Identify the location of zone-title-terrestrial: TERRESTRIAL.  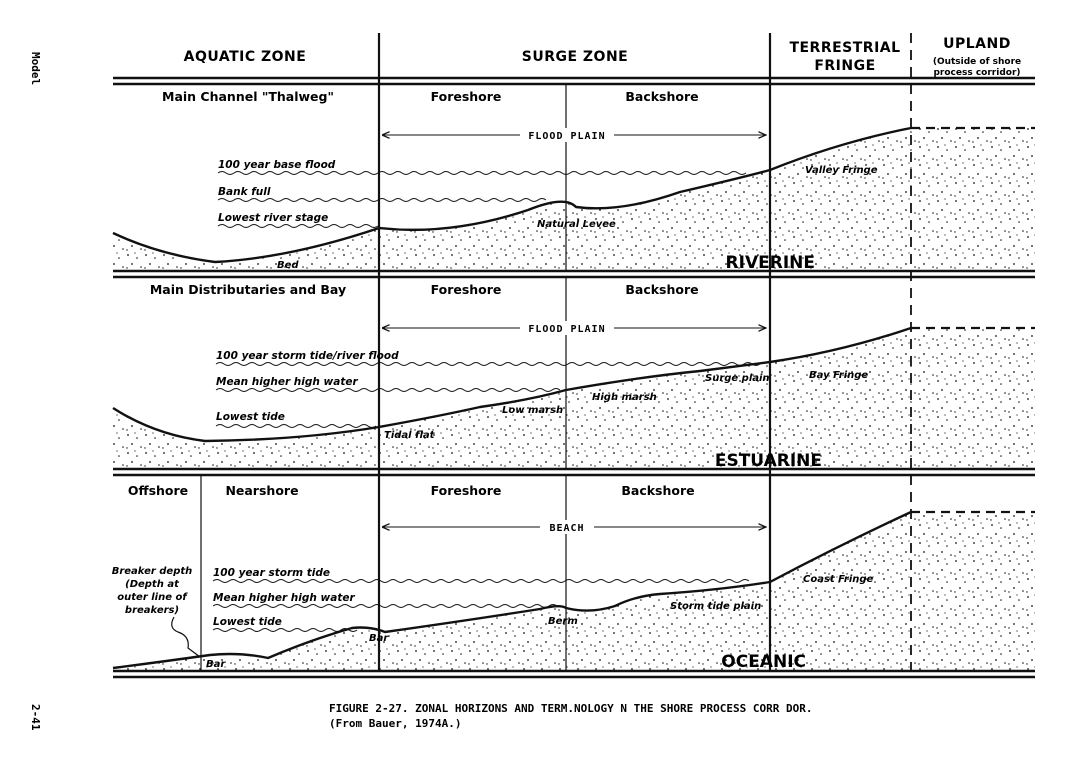
(844, 48).